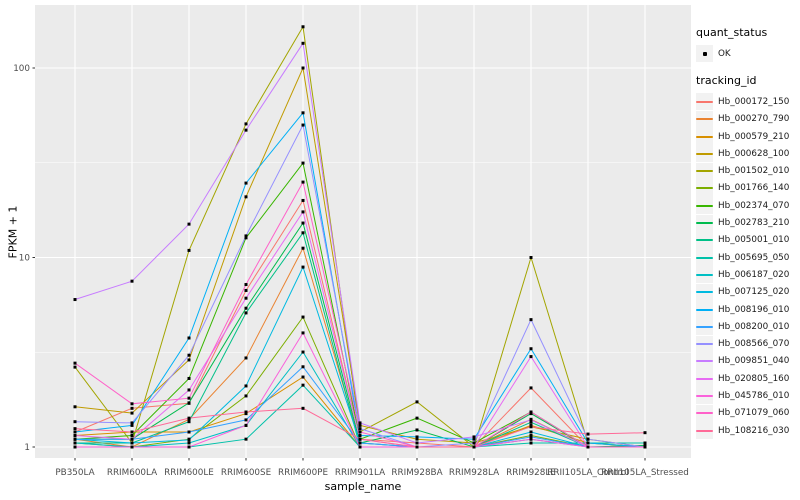 This screenshot has width=800, height=500. Describe the element at coordinates (360, 473) in the screenshot. I see `x-tick-label: RRIM901LA` at that location.